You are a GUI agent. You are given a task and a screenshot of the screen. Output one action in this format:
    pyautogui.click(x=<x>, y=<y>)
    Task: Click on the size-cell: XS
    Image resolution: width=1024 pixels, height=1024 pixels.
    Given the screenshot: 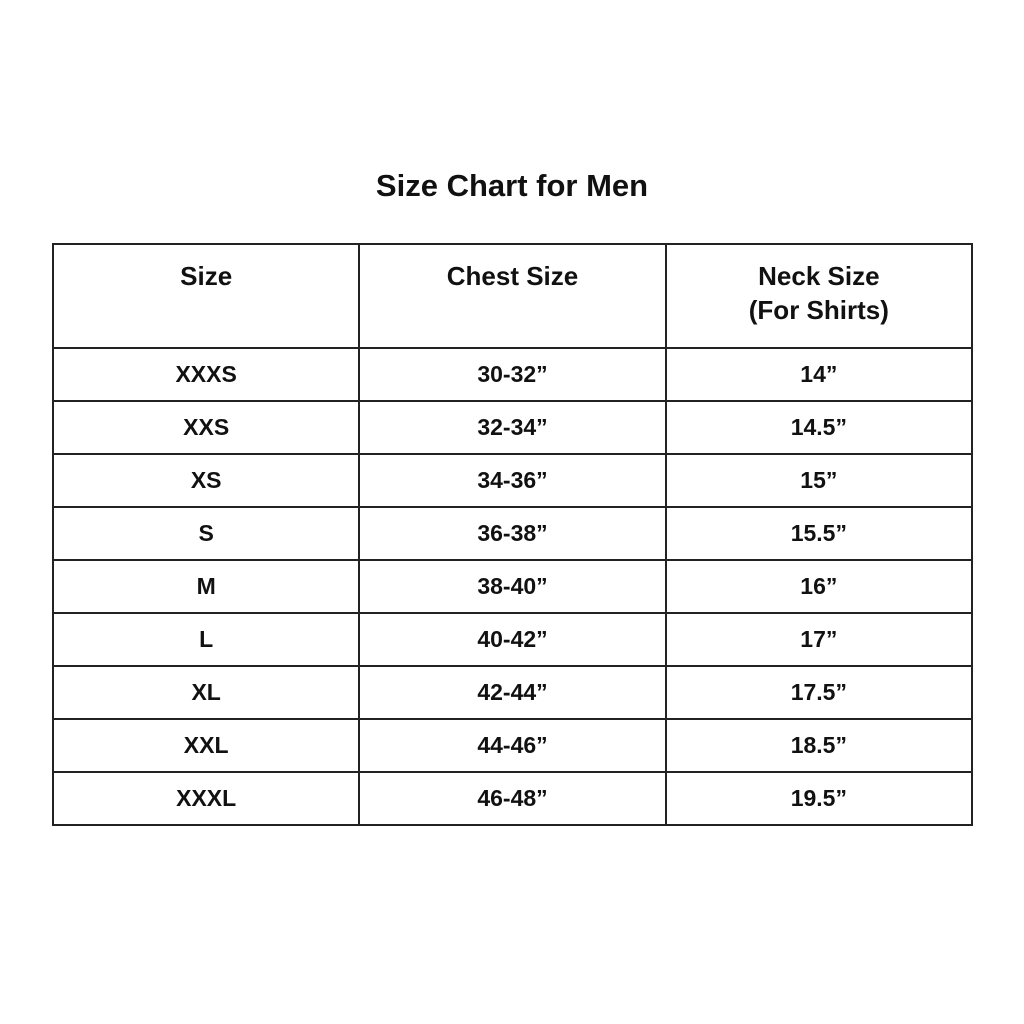 What is the action you would take?
    pyautogui.click(x=206, y=480)
    